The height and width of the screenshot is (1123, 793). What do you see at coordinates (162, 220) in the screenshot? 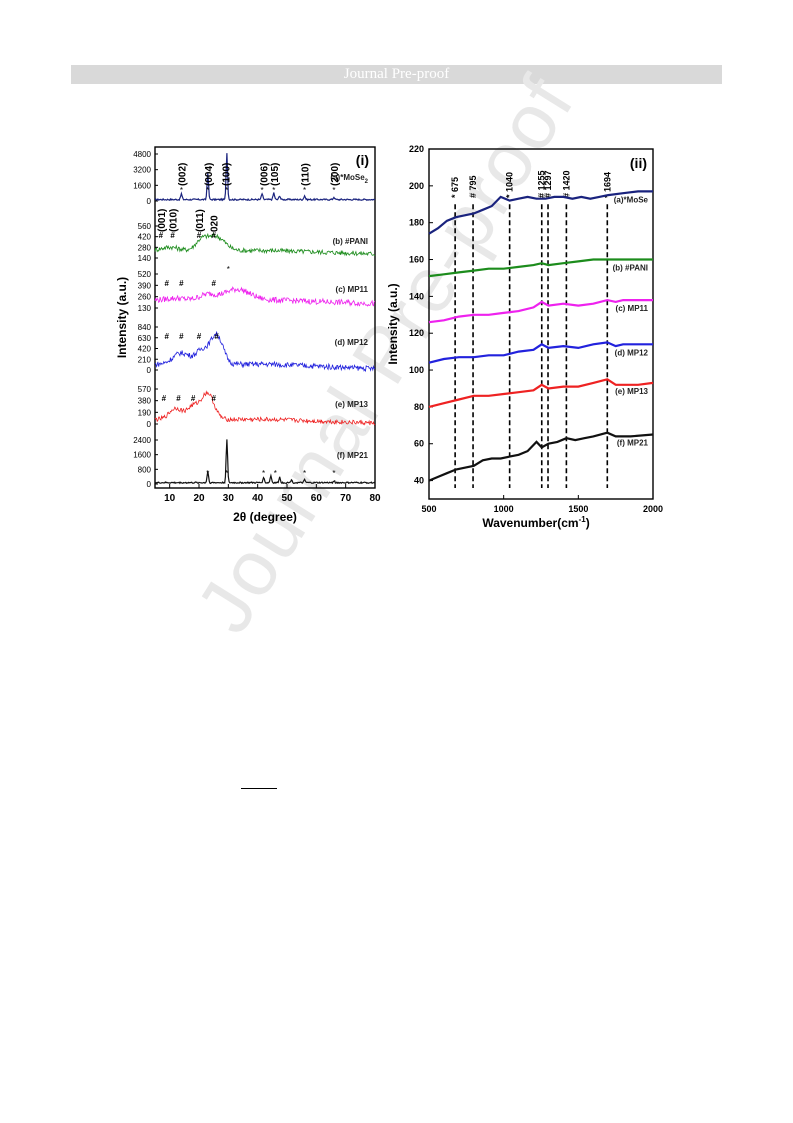
I see `pani-hkl-label: (001)` at bounding box center [162, 220].